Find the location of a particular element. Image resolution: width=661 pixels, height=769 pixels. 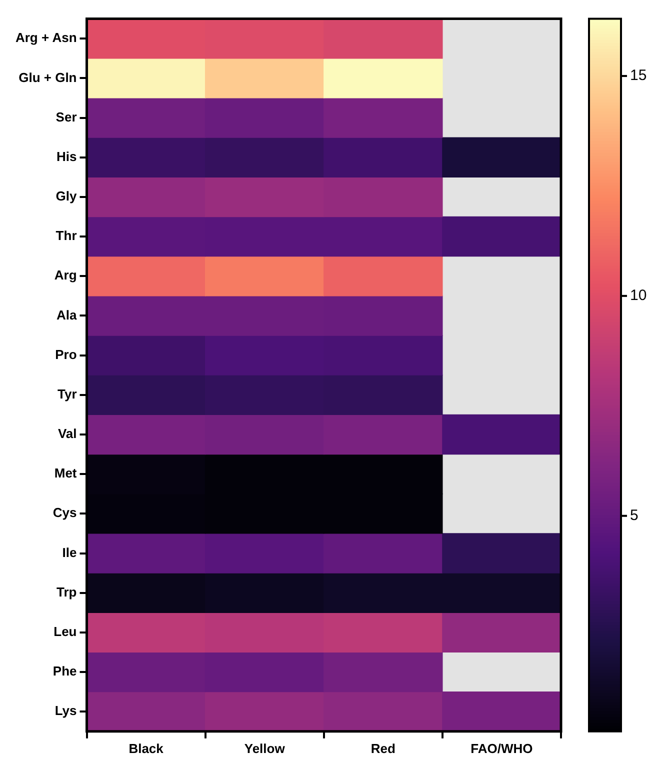

y-tick-label: Gly is located at coordinates (67, 196).